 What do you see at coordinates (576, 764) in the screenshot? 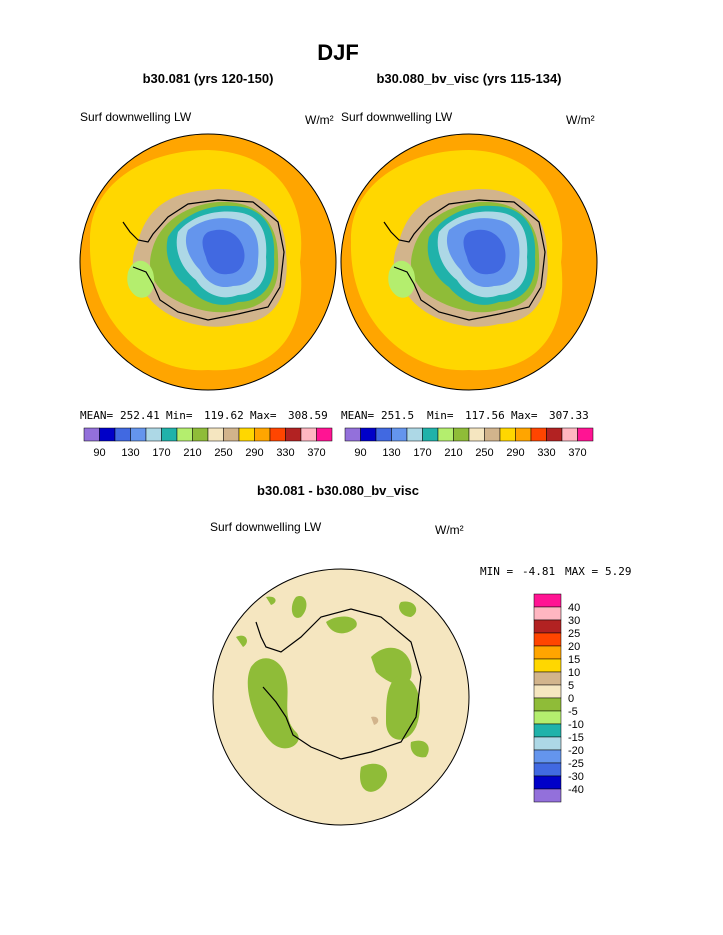
I see `colorbar-label: -25` at bounding box center [576, 764].